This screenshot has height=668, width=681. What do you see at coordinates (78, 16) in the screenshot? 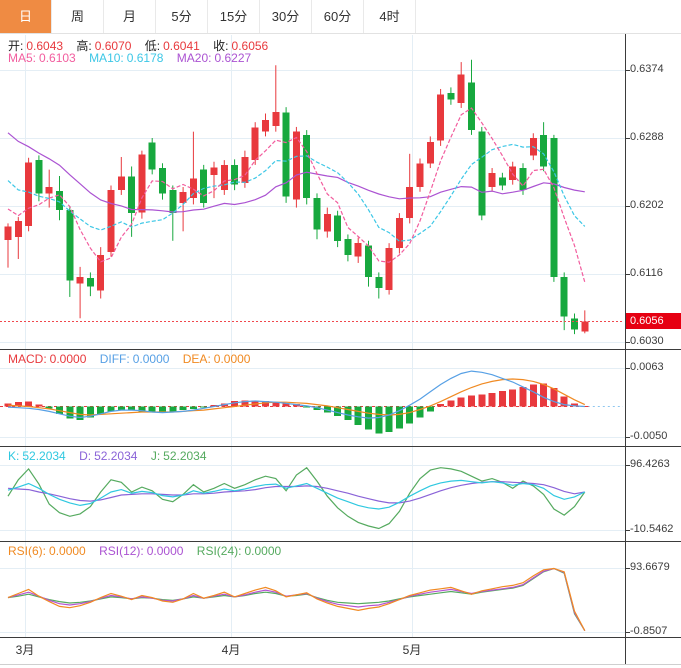
I see `tab-week: 周` at bounding box center [78, 16].